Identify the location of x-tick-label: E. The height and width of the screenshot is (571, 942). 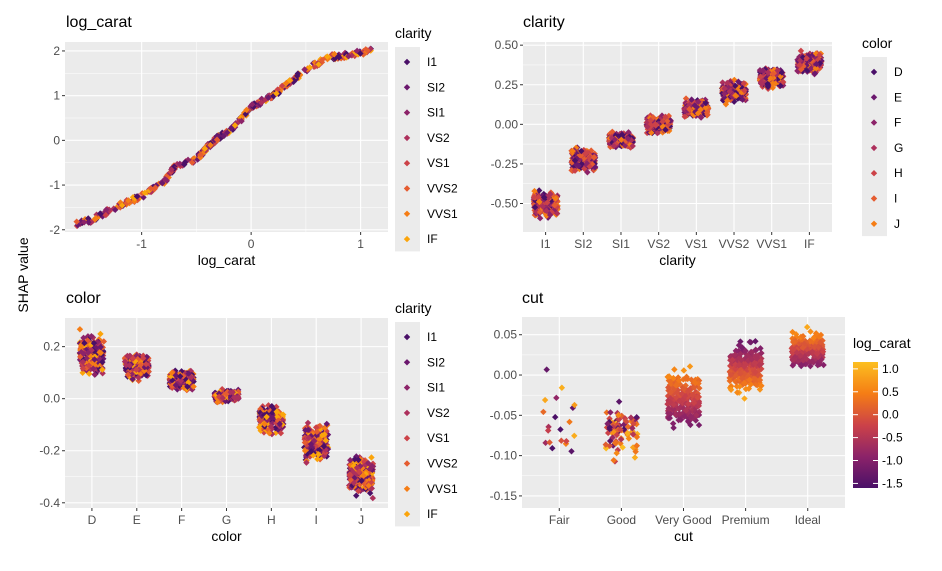
(137, 520).